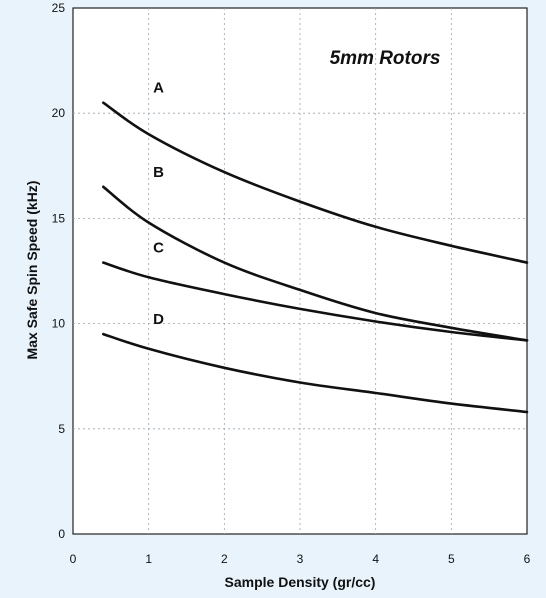  I want to click on x-tick-label: 2, so click(224, 559).